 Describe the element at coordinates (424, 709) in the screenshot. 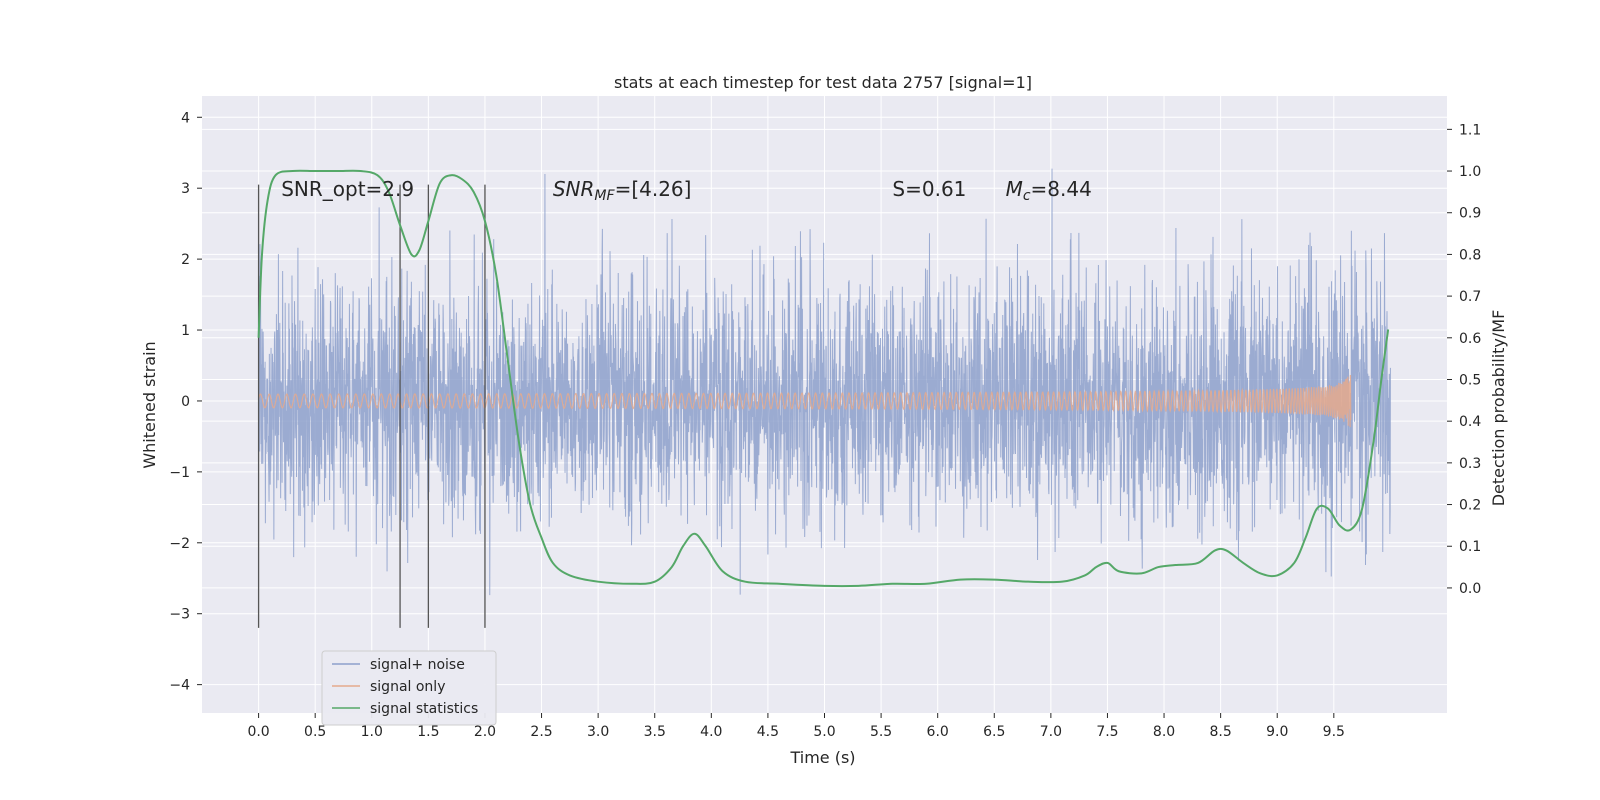

I see `legend-label-signal-statistics: signal statistics` at that location.